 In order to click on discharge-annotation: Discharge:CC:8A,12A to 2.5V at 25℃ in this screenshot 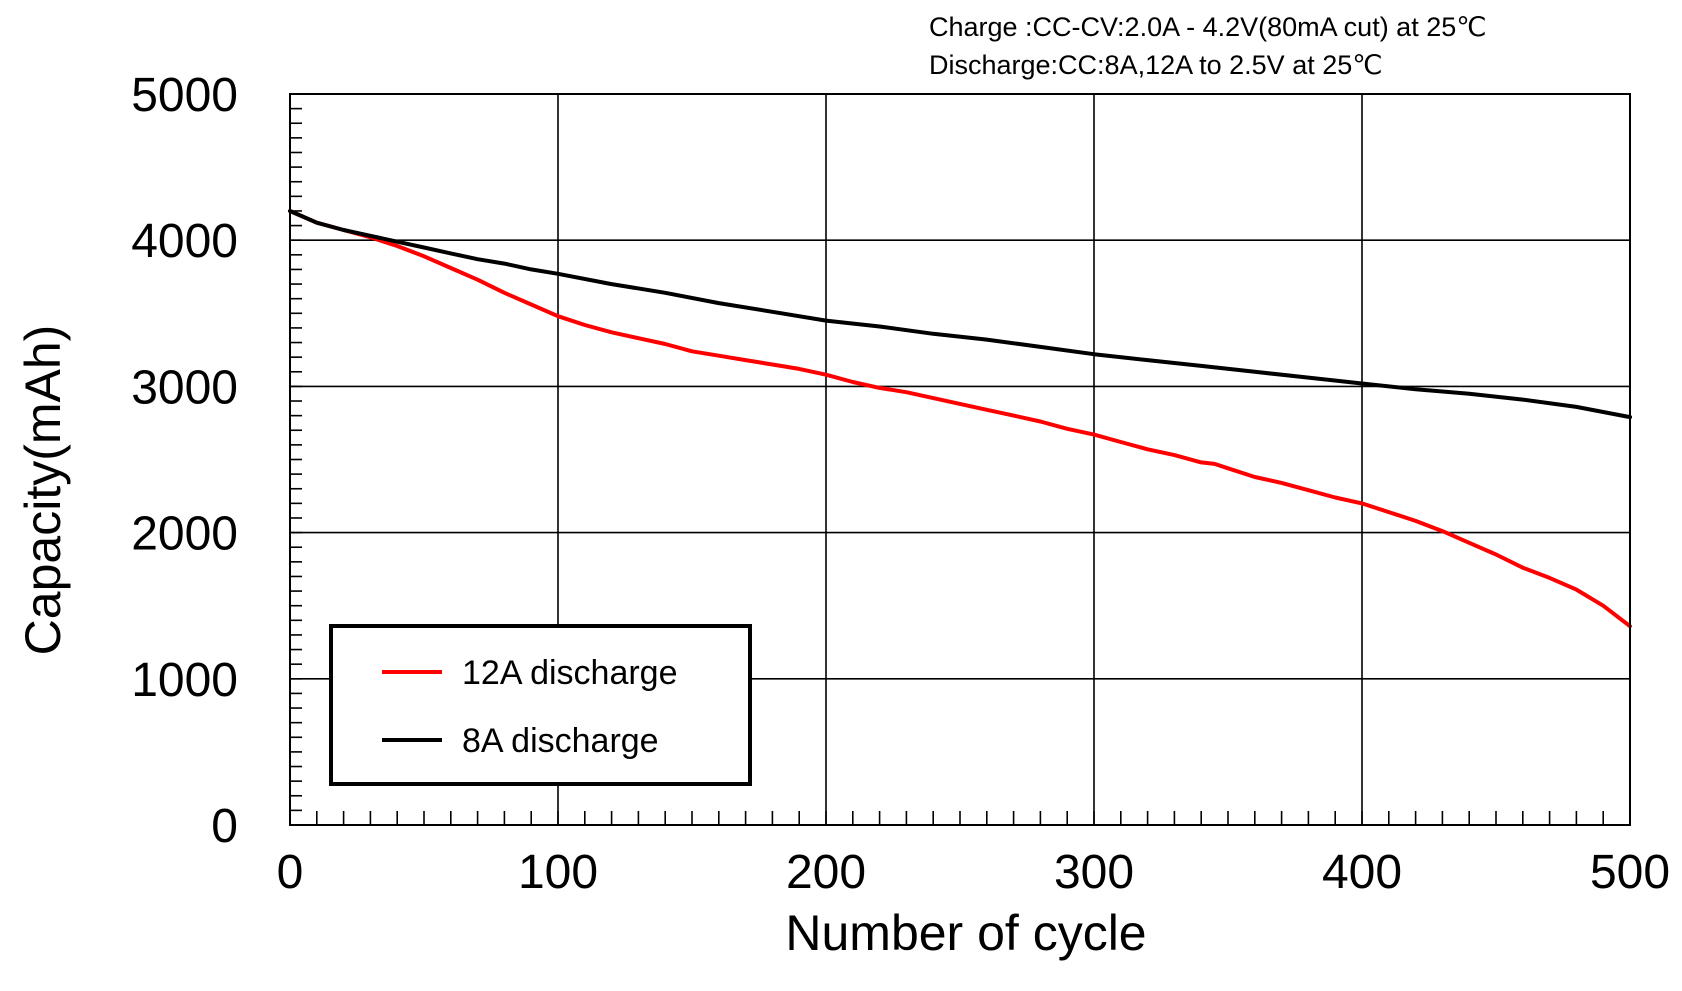, I will do `click(1156, 65)`.